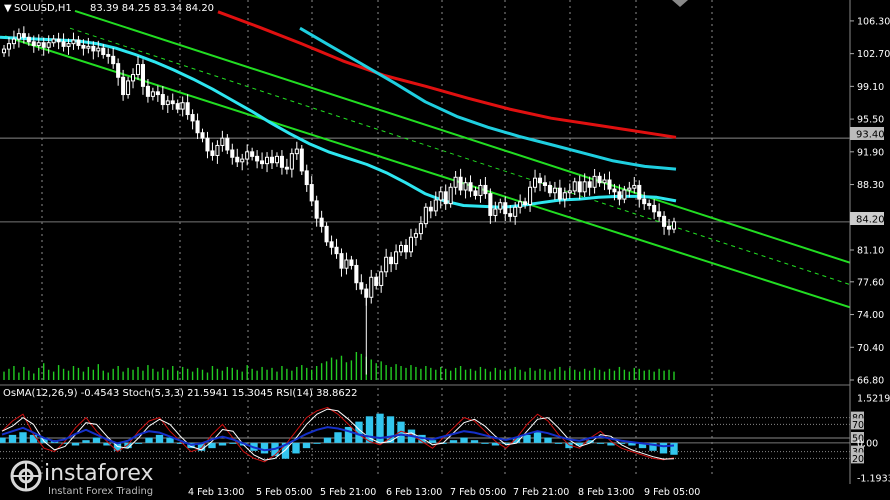  Describe the element at coordinates (348, 492) in the screenshot. I see `time-label: 5 Feb 21:00` at that location.